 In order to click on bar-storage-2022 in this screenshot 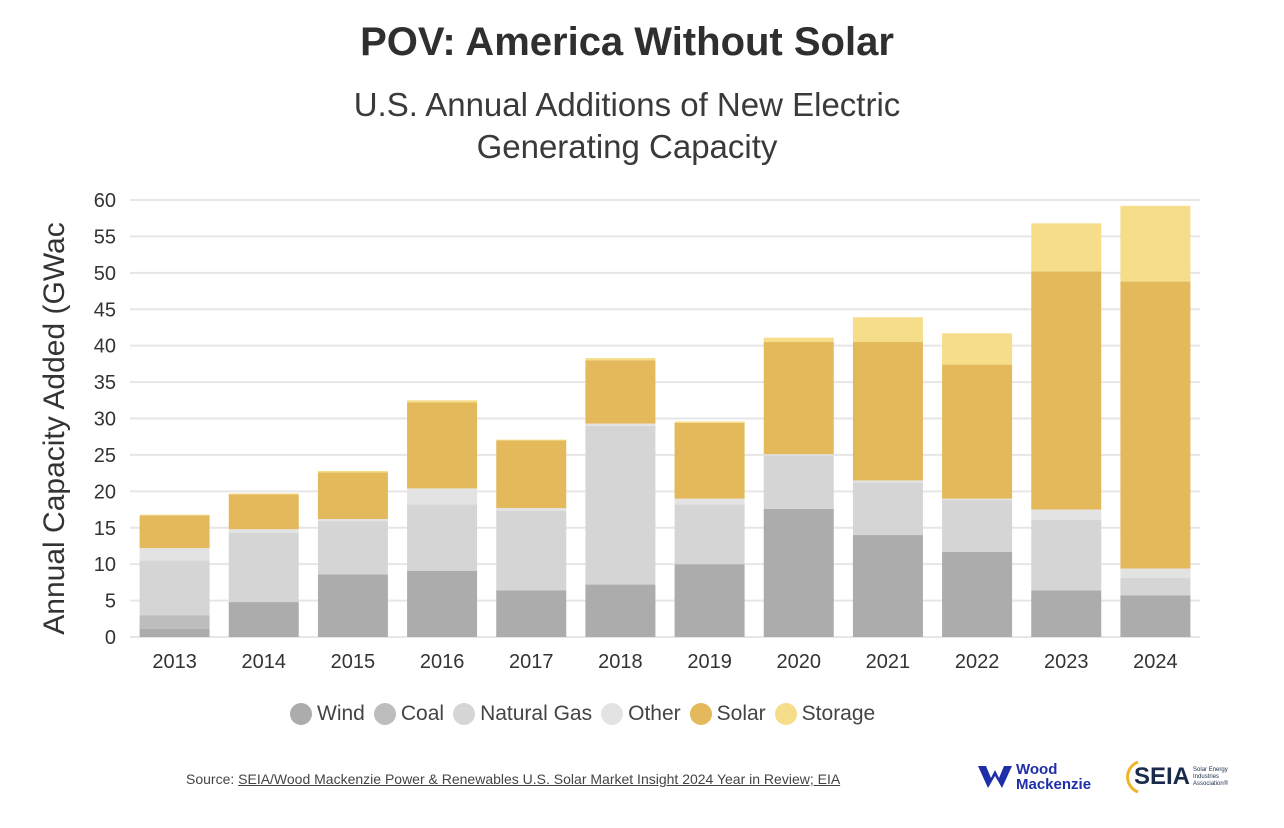, I will do `click(977, 349)`.